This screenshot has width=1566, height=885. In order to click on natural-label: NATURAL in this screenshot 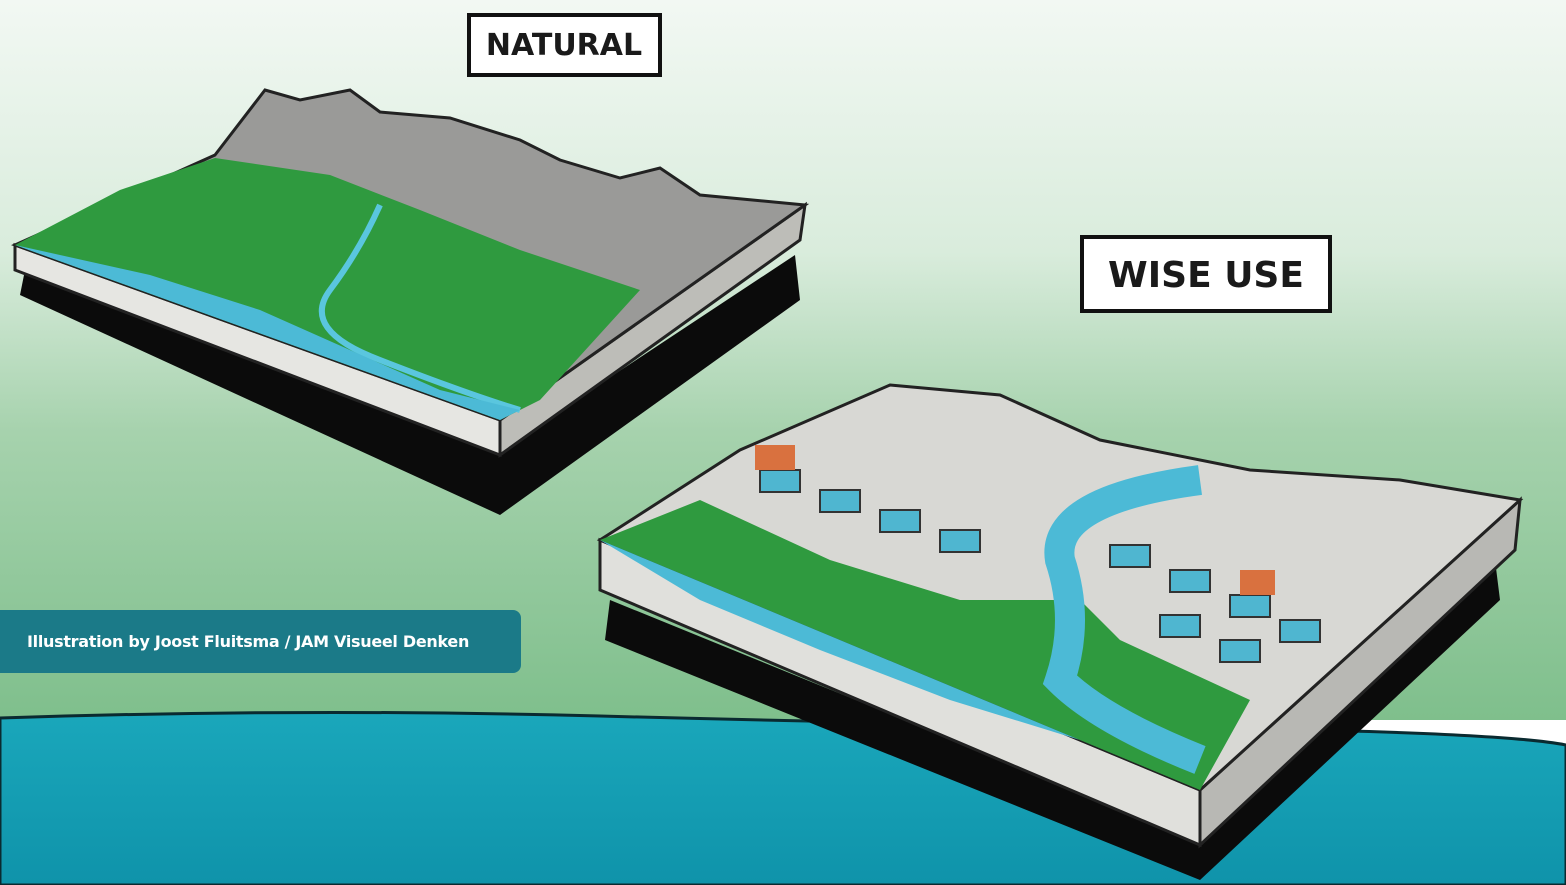, I will do `click(564, 45)`.